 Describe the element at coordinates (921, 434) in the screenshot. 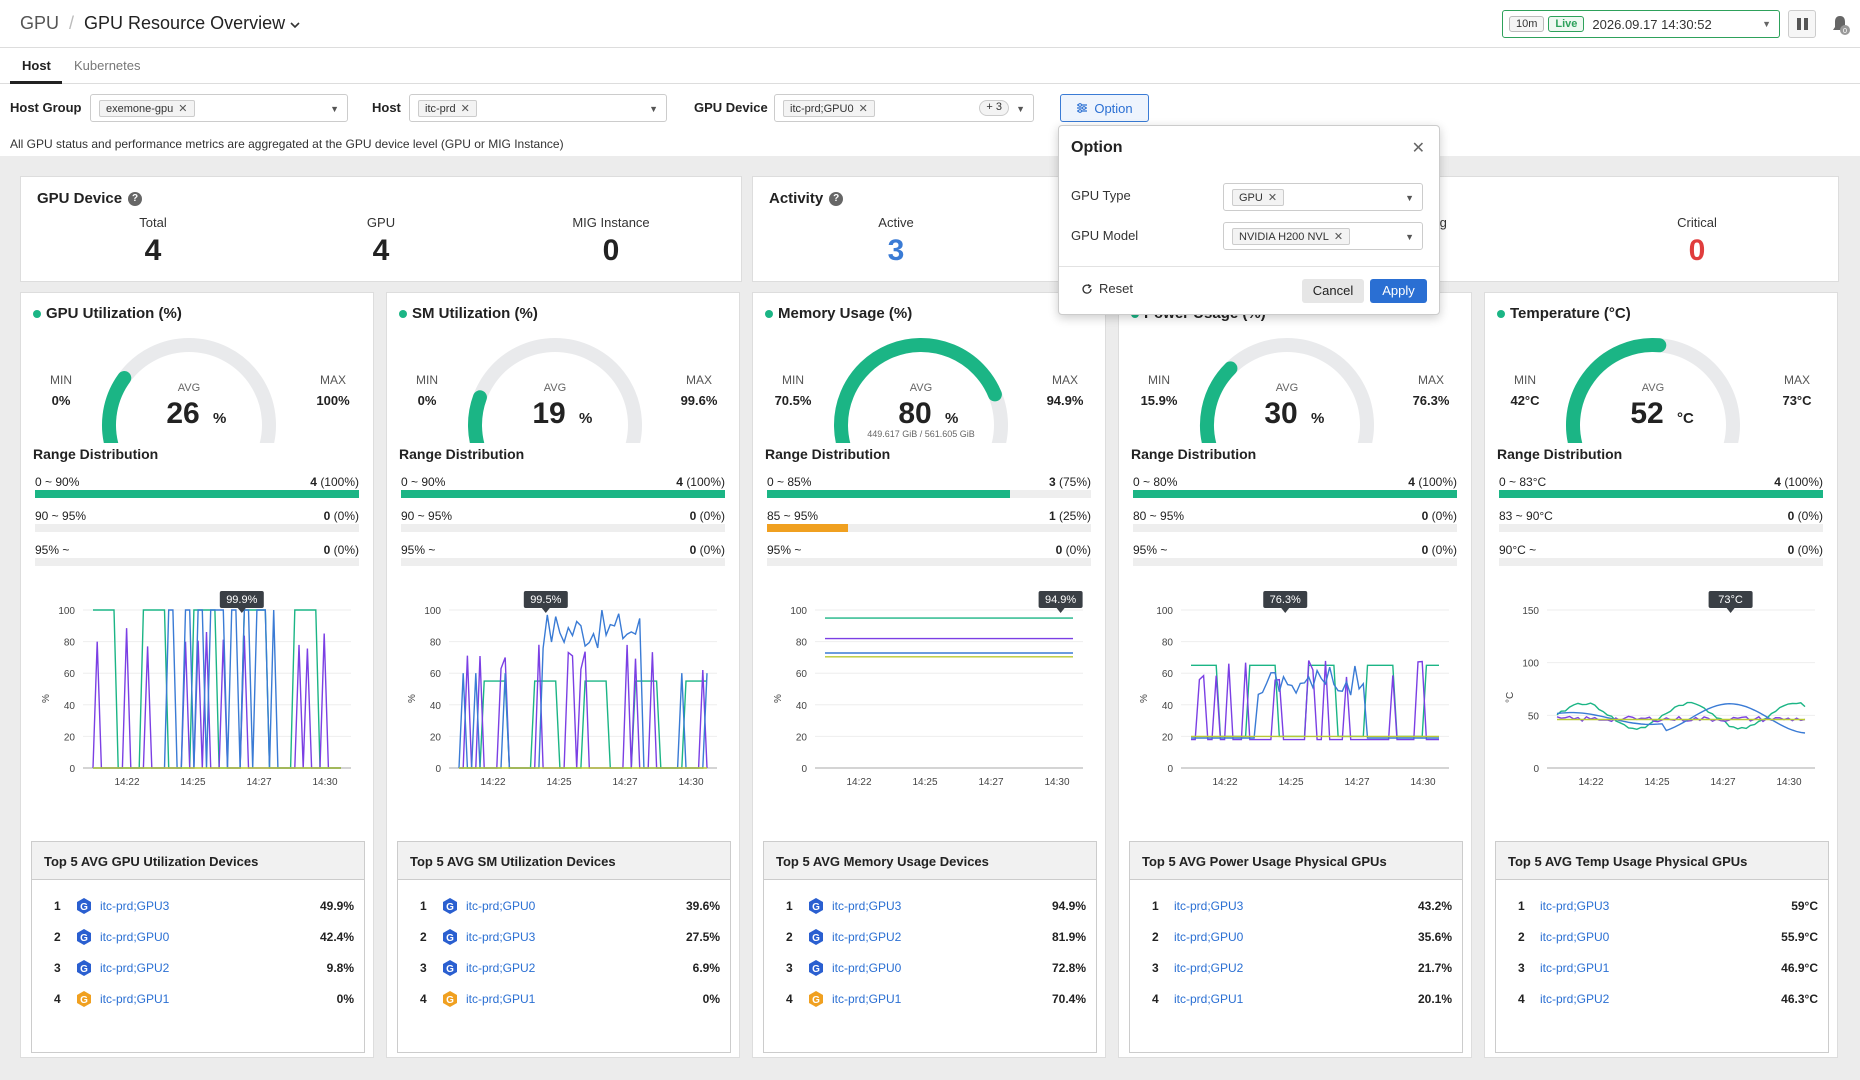

I see `memory-capacity: 449.617 GiB / 561.605 GiB` at that location.